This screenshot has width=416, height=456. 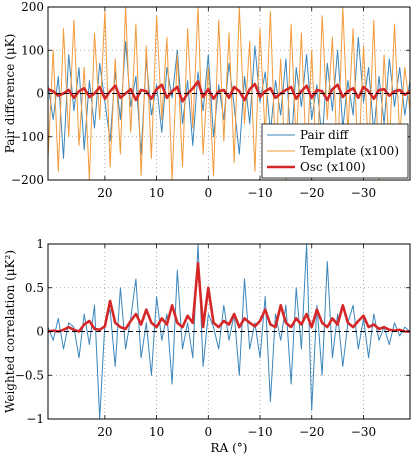 What do you see at coordinates (32, 50) in the screenshot?
I see `y-tick-label: 100` at bounding box center [32, 50].